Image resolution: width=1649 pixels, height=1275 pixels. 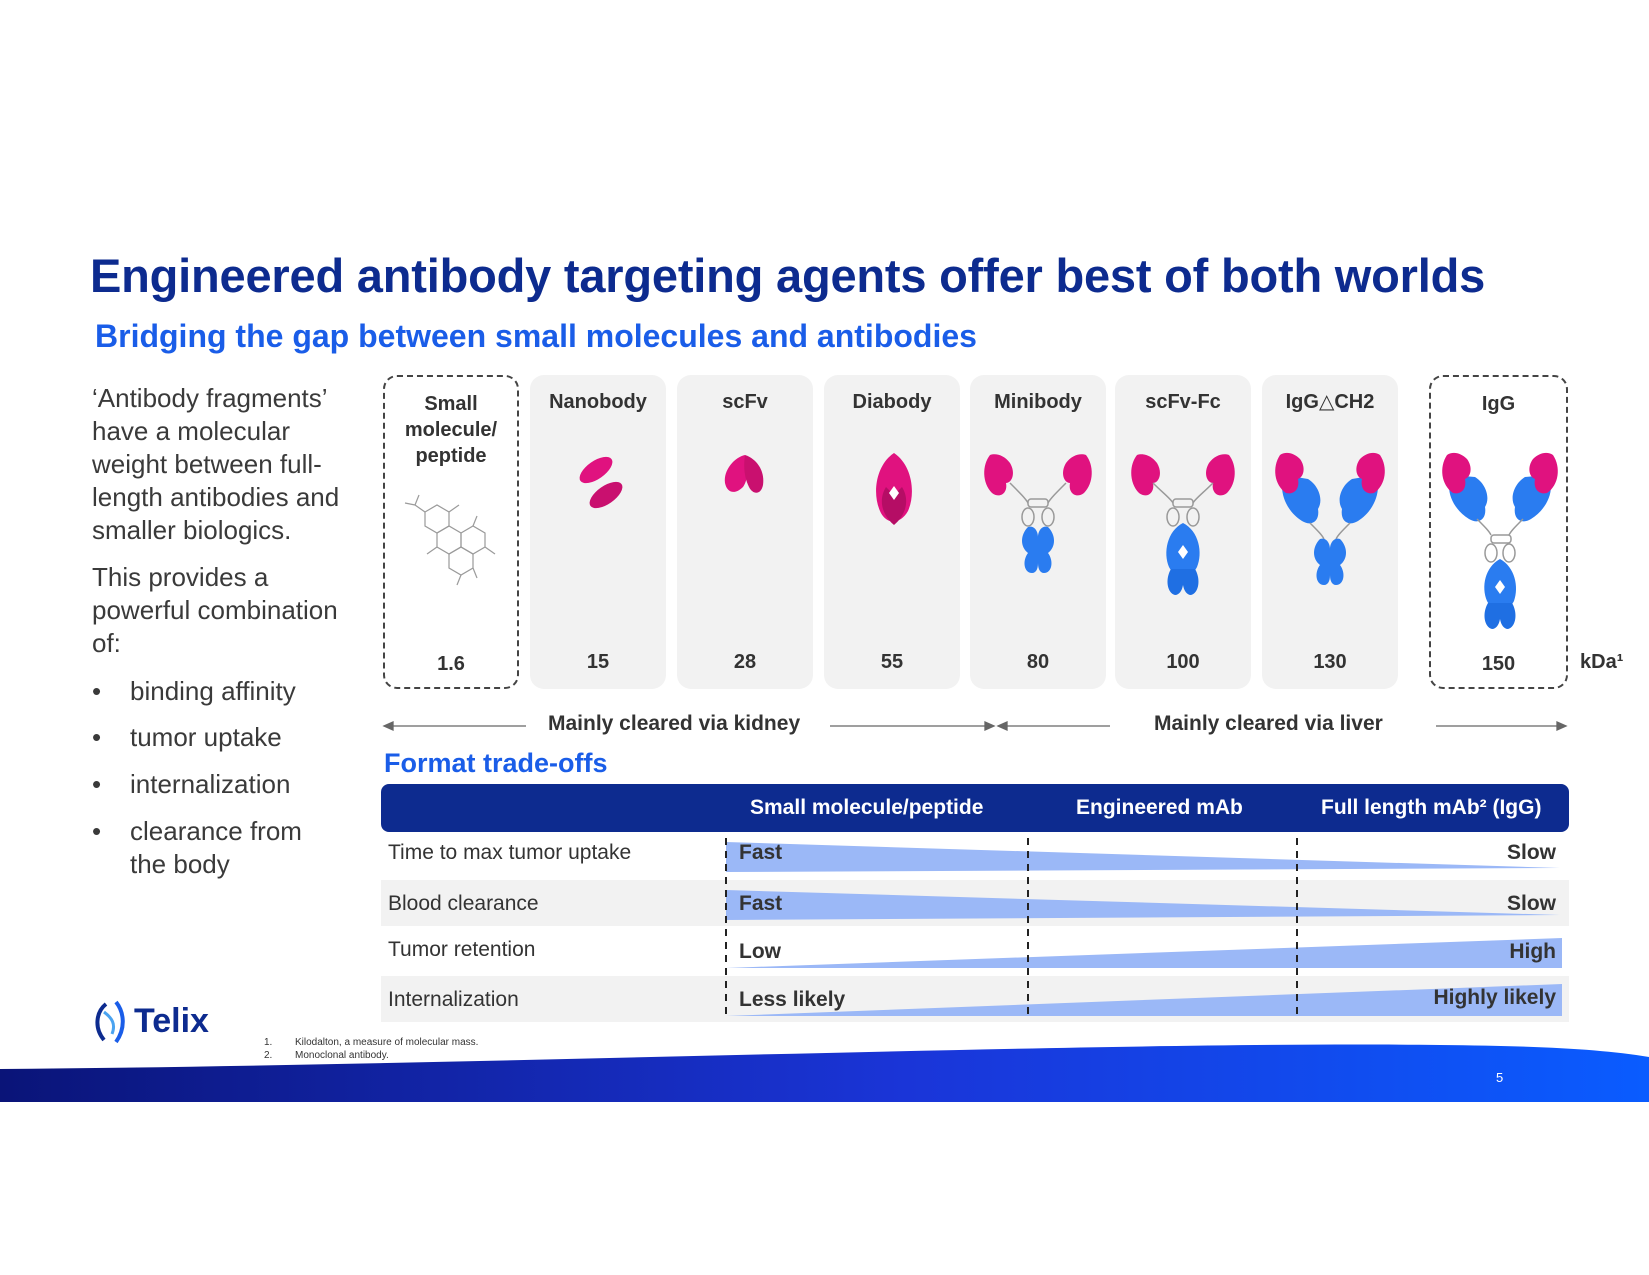 I want to click on format-card-scfv-fc: scFv-Fc 100, so click(x=1183, y=532).